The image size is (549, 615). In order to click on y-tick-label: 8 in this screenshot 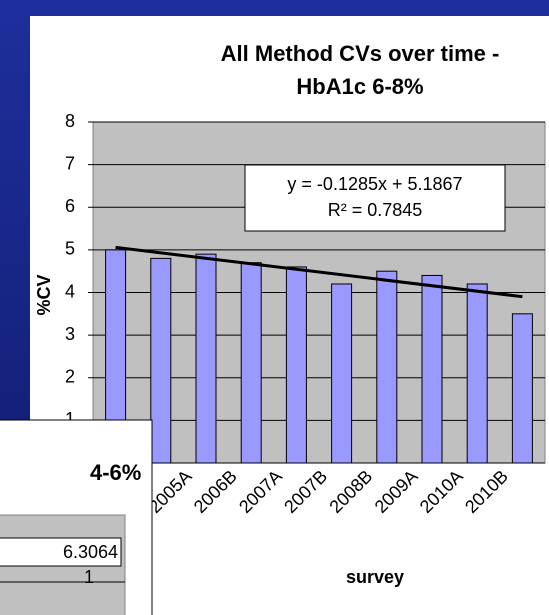, I will do `click(70, 121)`.